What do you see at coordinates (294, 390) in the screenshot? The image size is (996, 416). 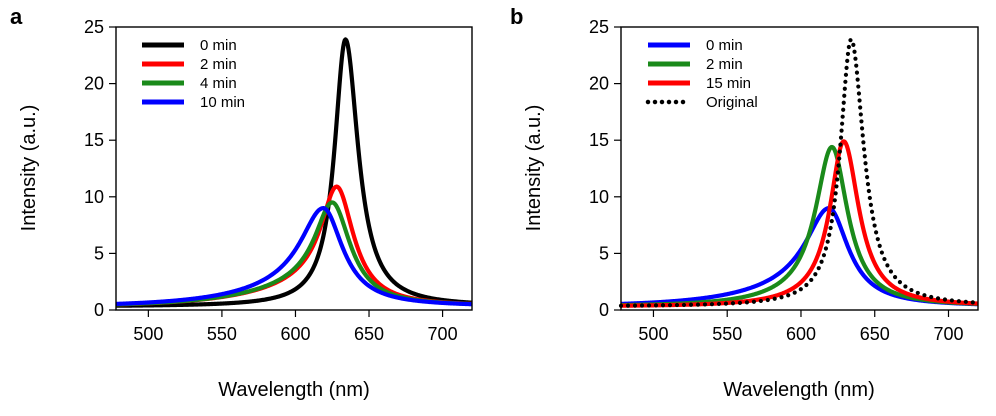 I see `panel-a-xlabel: Wavelength (nm)` at bounding box center [294, 390].